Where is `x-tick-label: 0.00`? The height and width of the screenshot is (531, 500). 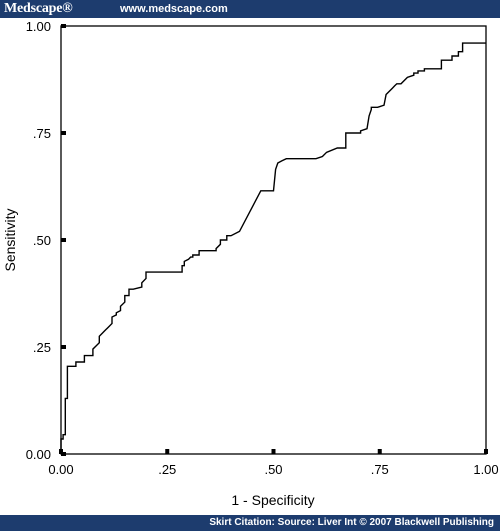 x-tick-label: 0.00 is located at coordinates (60, 469).